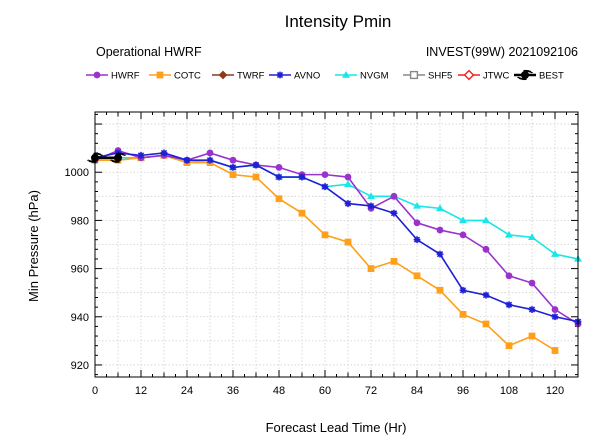 This screenshot has width=596, height=442. What do you see at coordinates (33, 246) in the screenshot?
I see `y-axis-label: Min Pressure (hPa)` at bounding box center [33, 246].